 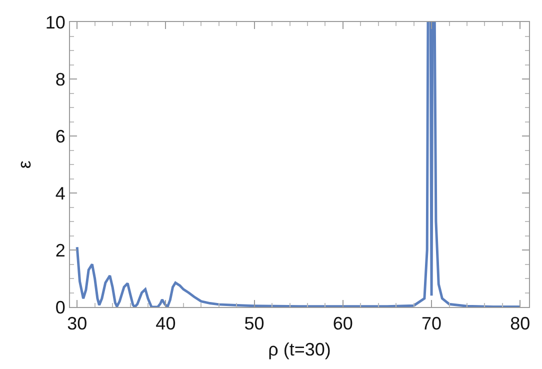 What do you see at coordinates (520, 324) in the screenshot?
I see `x-tick-label: 80` at bounding box center [520, 324].